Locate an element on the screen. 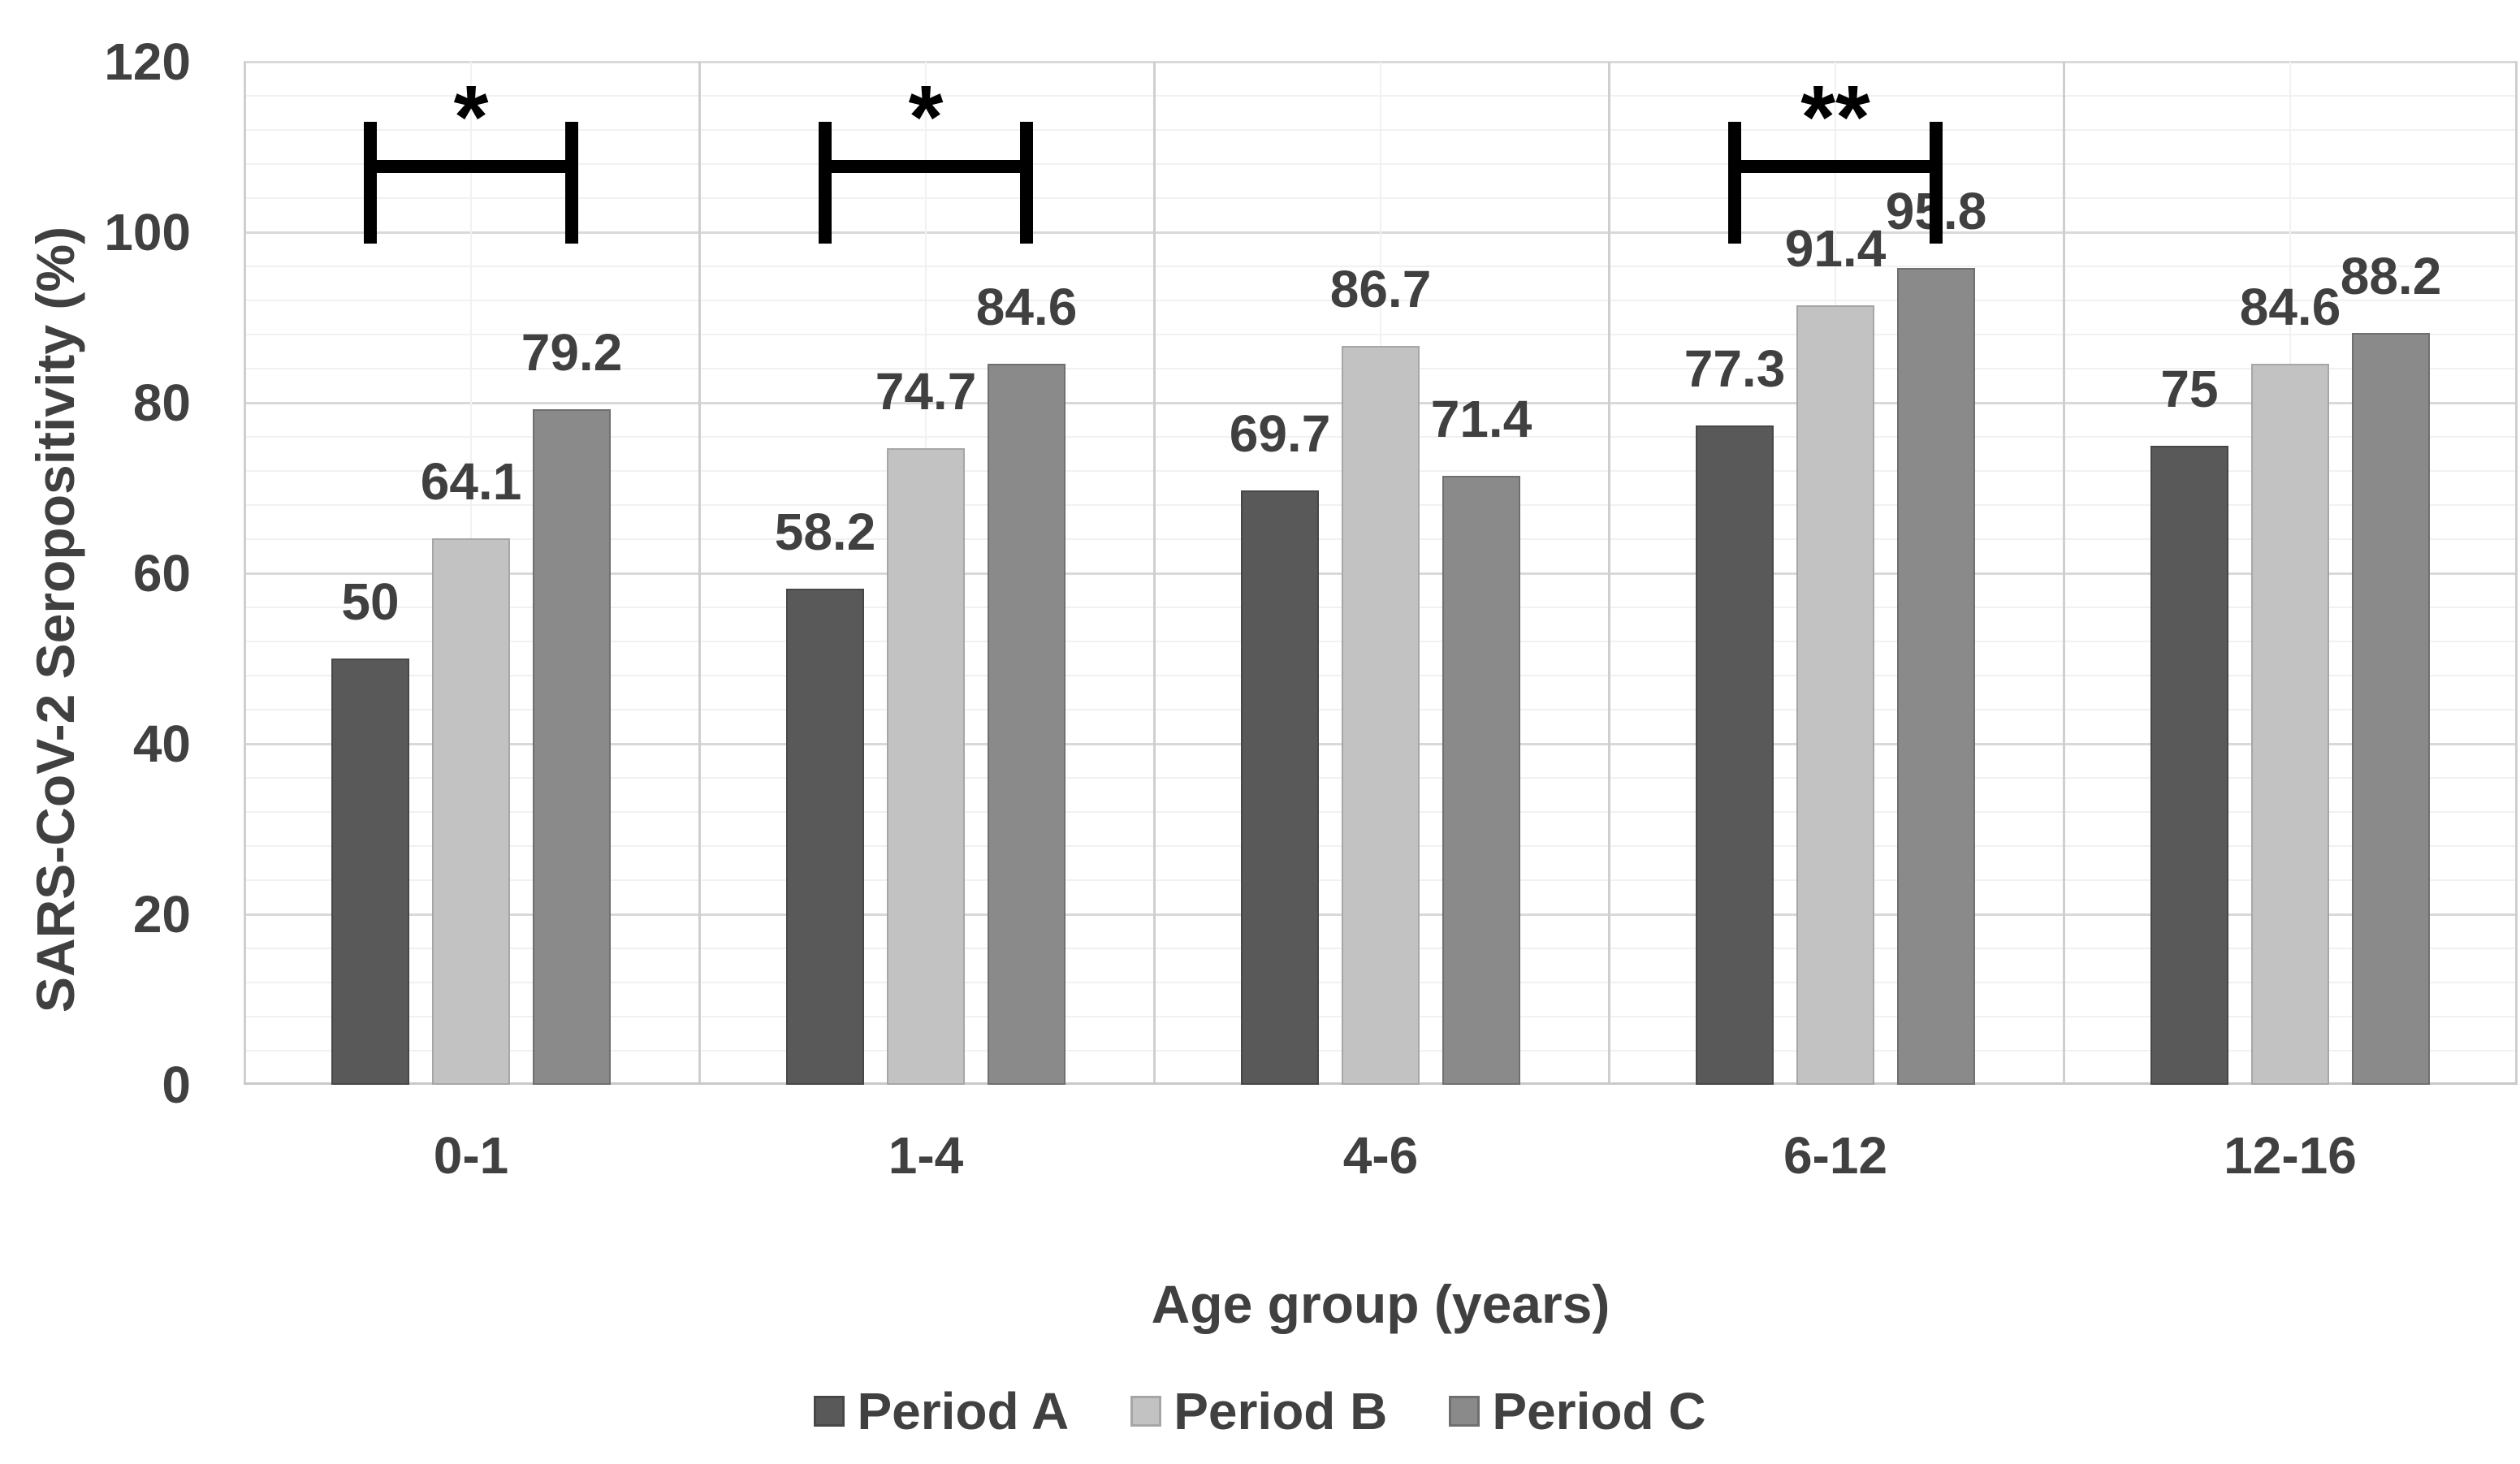 This screenshot has width=2520, height=1464. y-tick-label: 60 is located at coordinates (161, 573).